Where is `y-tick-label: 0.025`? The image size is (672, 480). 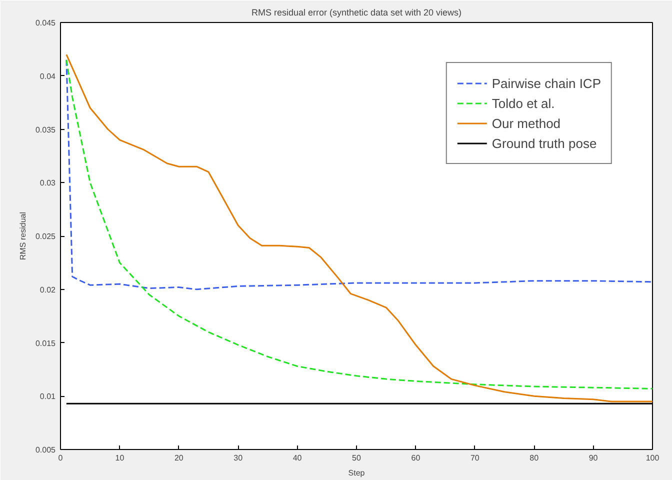 y-tick-label: 0.025 is located at coordinates (45, 236).